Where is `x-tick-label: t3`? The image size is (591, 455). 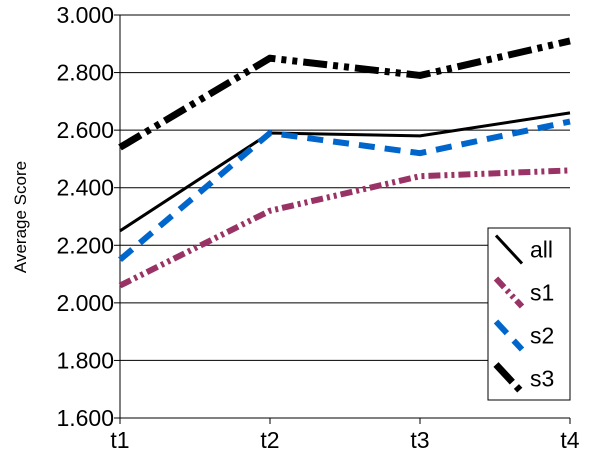 x-tick-label: t3 is located at coordinates (419, 440).